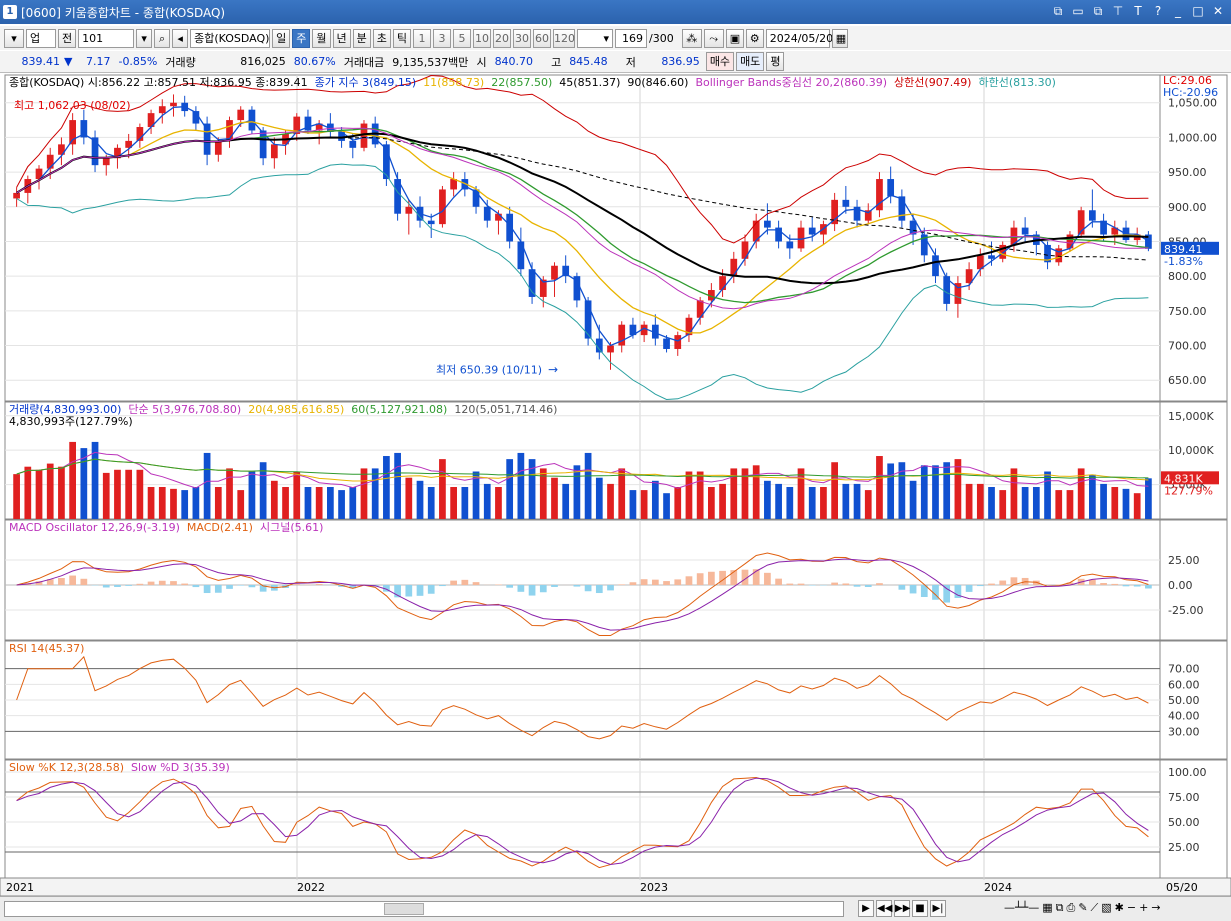  I want to click on period-year: 년, so click(341, 38).